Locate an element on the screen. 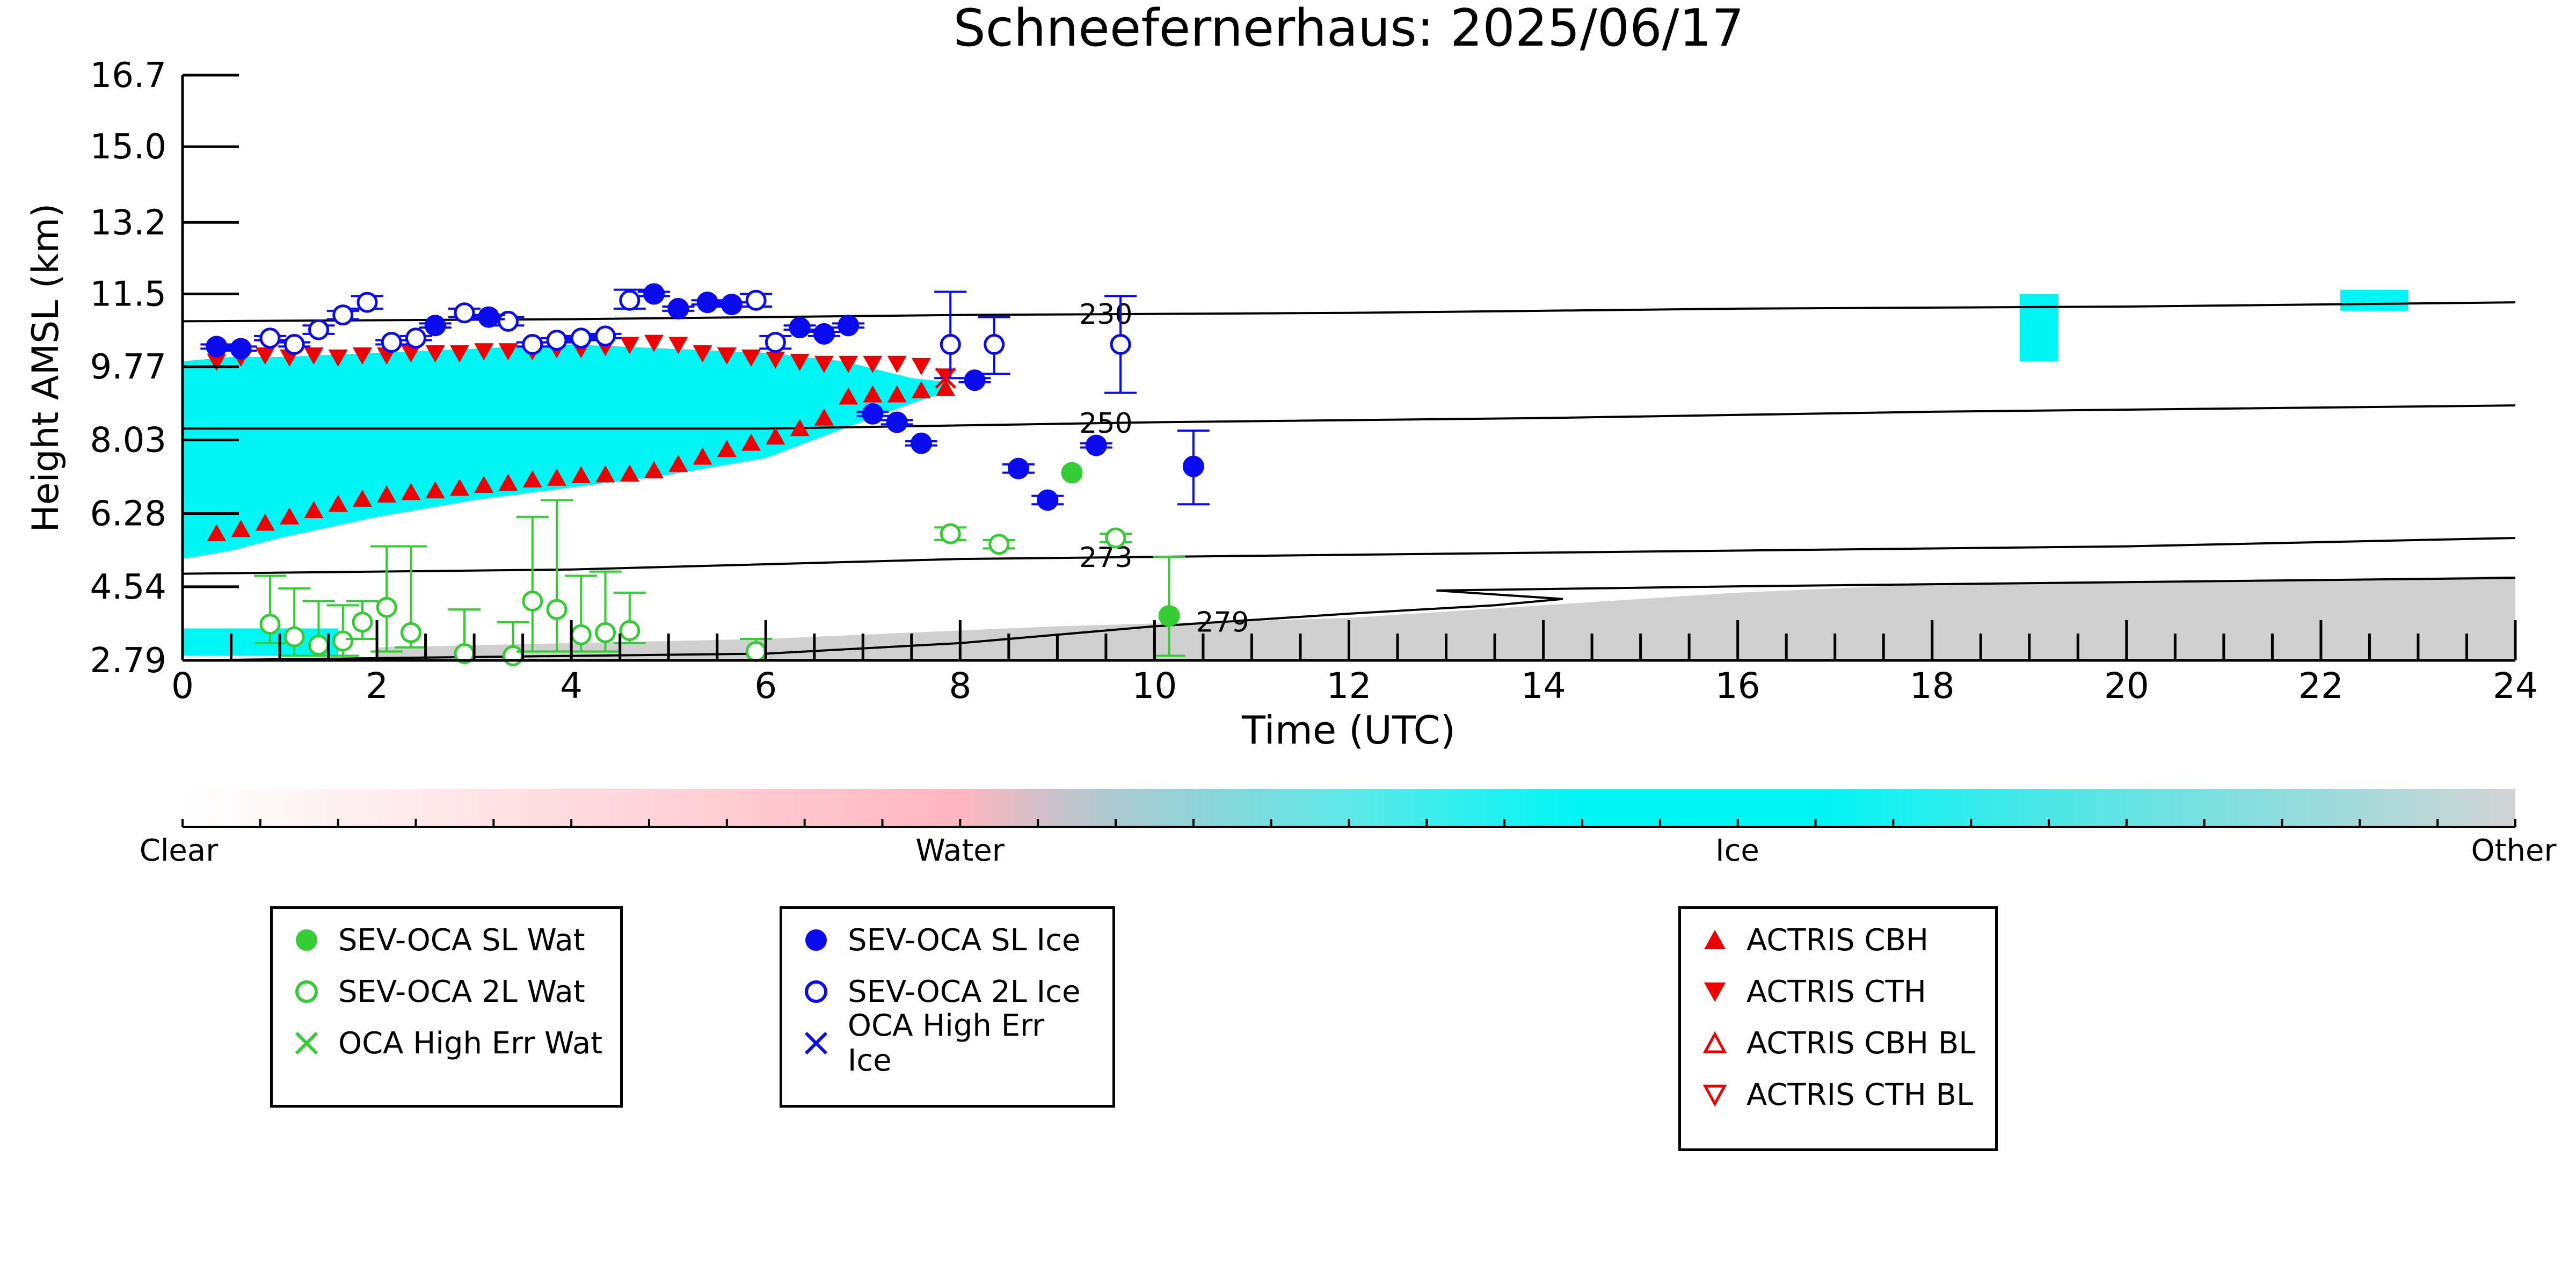  filled-circle-icon is located at coordinates (816, 940).